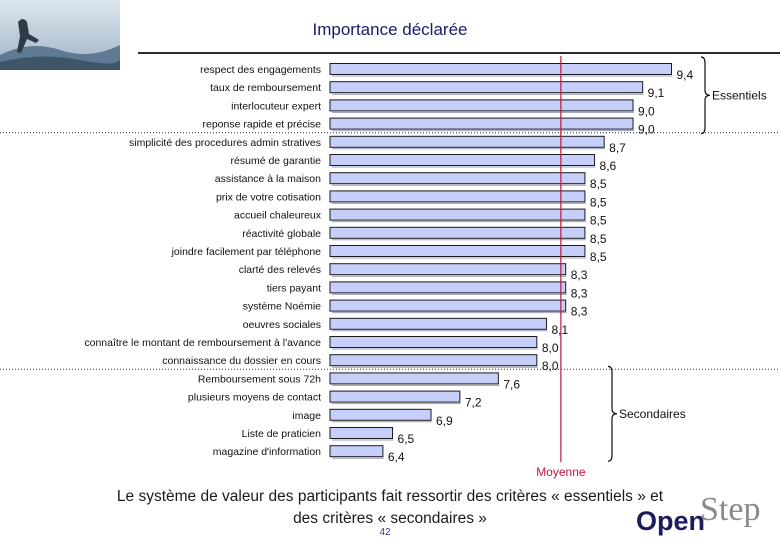 This screenshot has width=780, height=540. What do you see at coordinates (241, 361) in the screenshot?
I see `category-label: connaissance du dossier en cours` at bounding box center [241, 361].